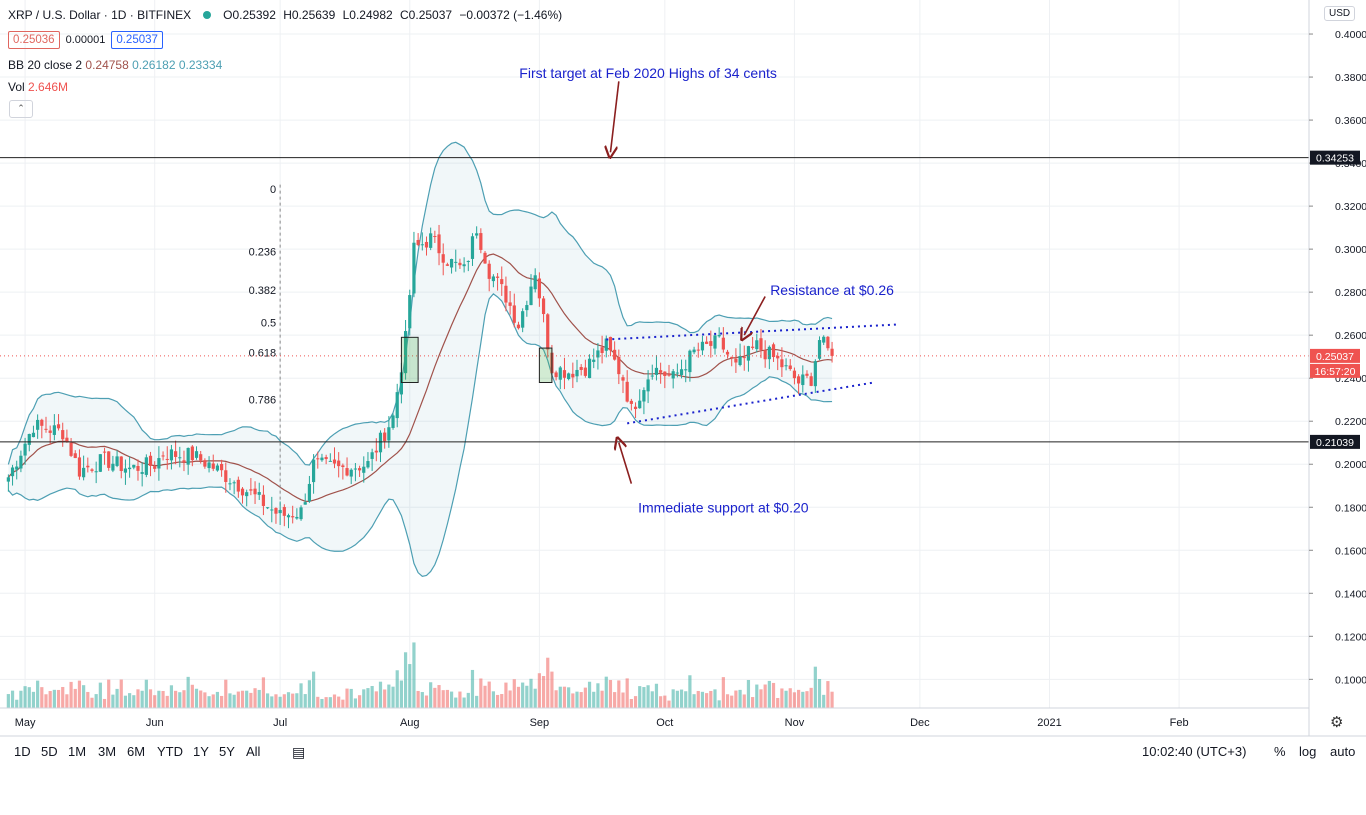 This screenshot has height=815, width=1366. I want to click on symbol-title: XRP / U.S. Dollar · 1D · BITFINEX, so click(100, 15).